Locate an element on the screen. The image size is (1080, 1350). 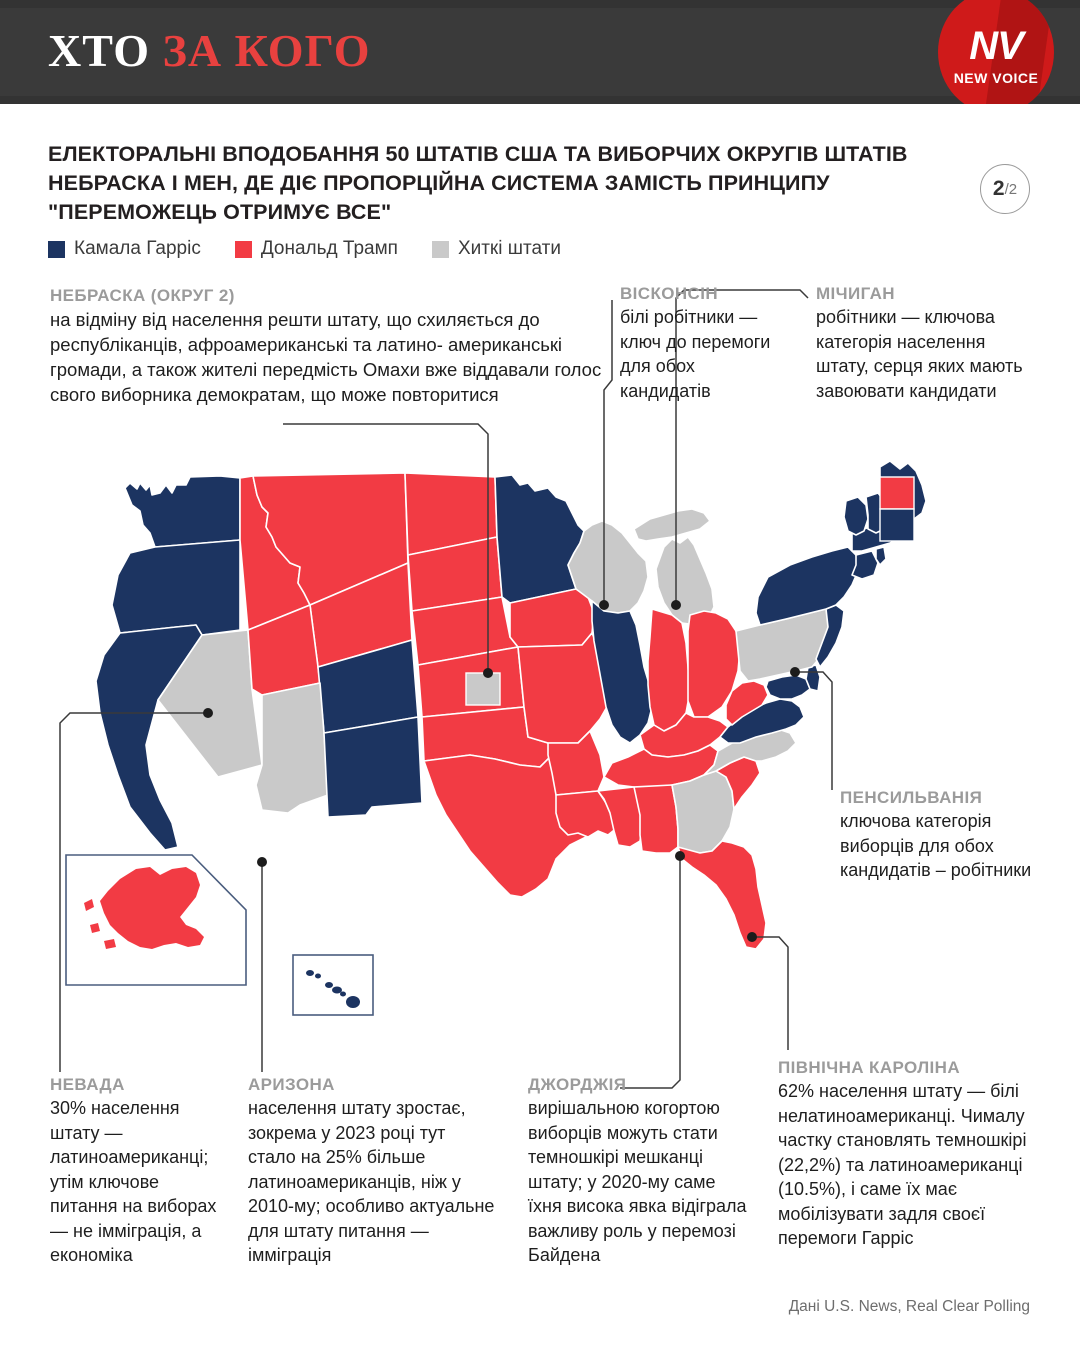
state-AL is located at coordinates (656, 819).